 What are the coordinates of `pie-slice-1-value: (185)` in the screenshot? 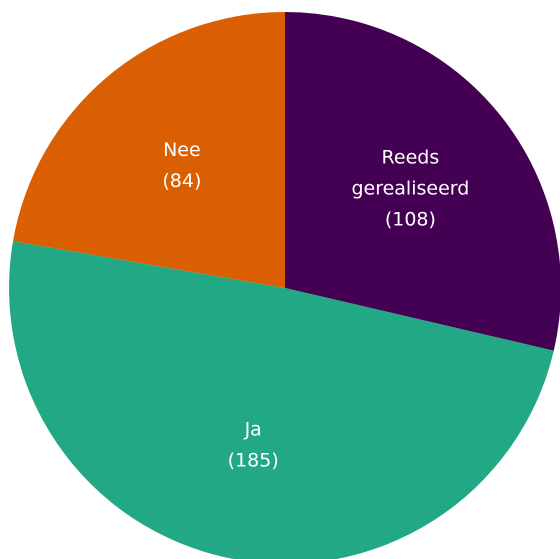 It's located at (253, 460).